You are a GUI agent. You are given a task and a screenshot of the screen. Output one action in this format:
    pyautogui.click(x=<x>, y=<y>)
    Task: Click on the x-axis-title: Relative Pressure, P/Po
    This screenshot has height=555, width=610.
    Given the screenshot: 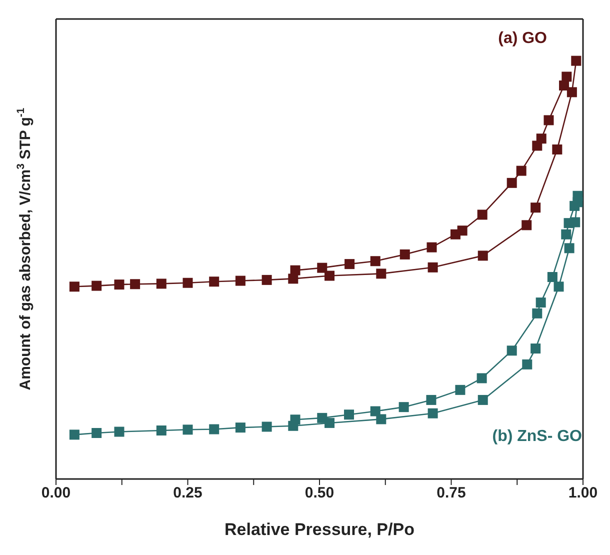 What is the action you would take?
    pyautogui.click(x=319, y=529)
    